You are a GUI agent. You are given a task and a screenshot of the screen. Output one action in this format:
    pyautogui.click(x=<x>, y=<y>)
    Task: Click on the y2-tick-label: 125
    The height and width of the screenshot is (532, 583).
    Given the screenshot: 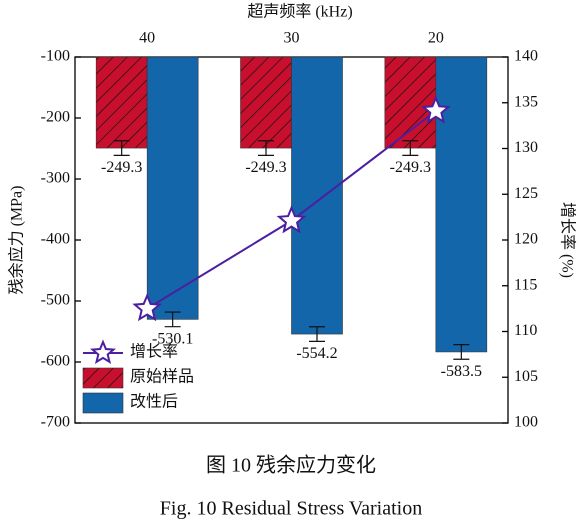 What is the action you would take?
    pyautogui.click(x=526, y=193)
    